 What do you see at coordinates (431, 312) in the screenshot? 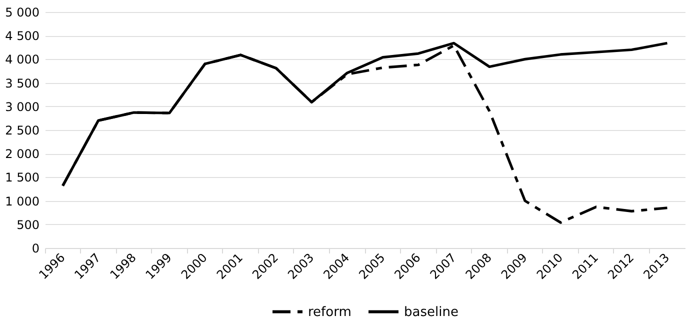
I see `legend-label: baseline` at bounding box center [431, 312].